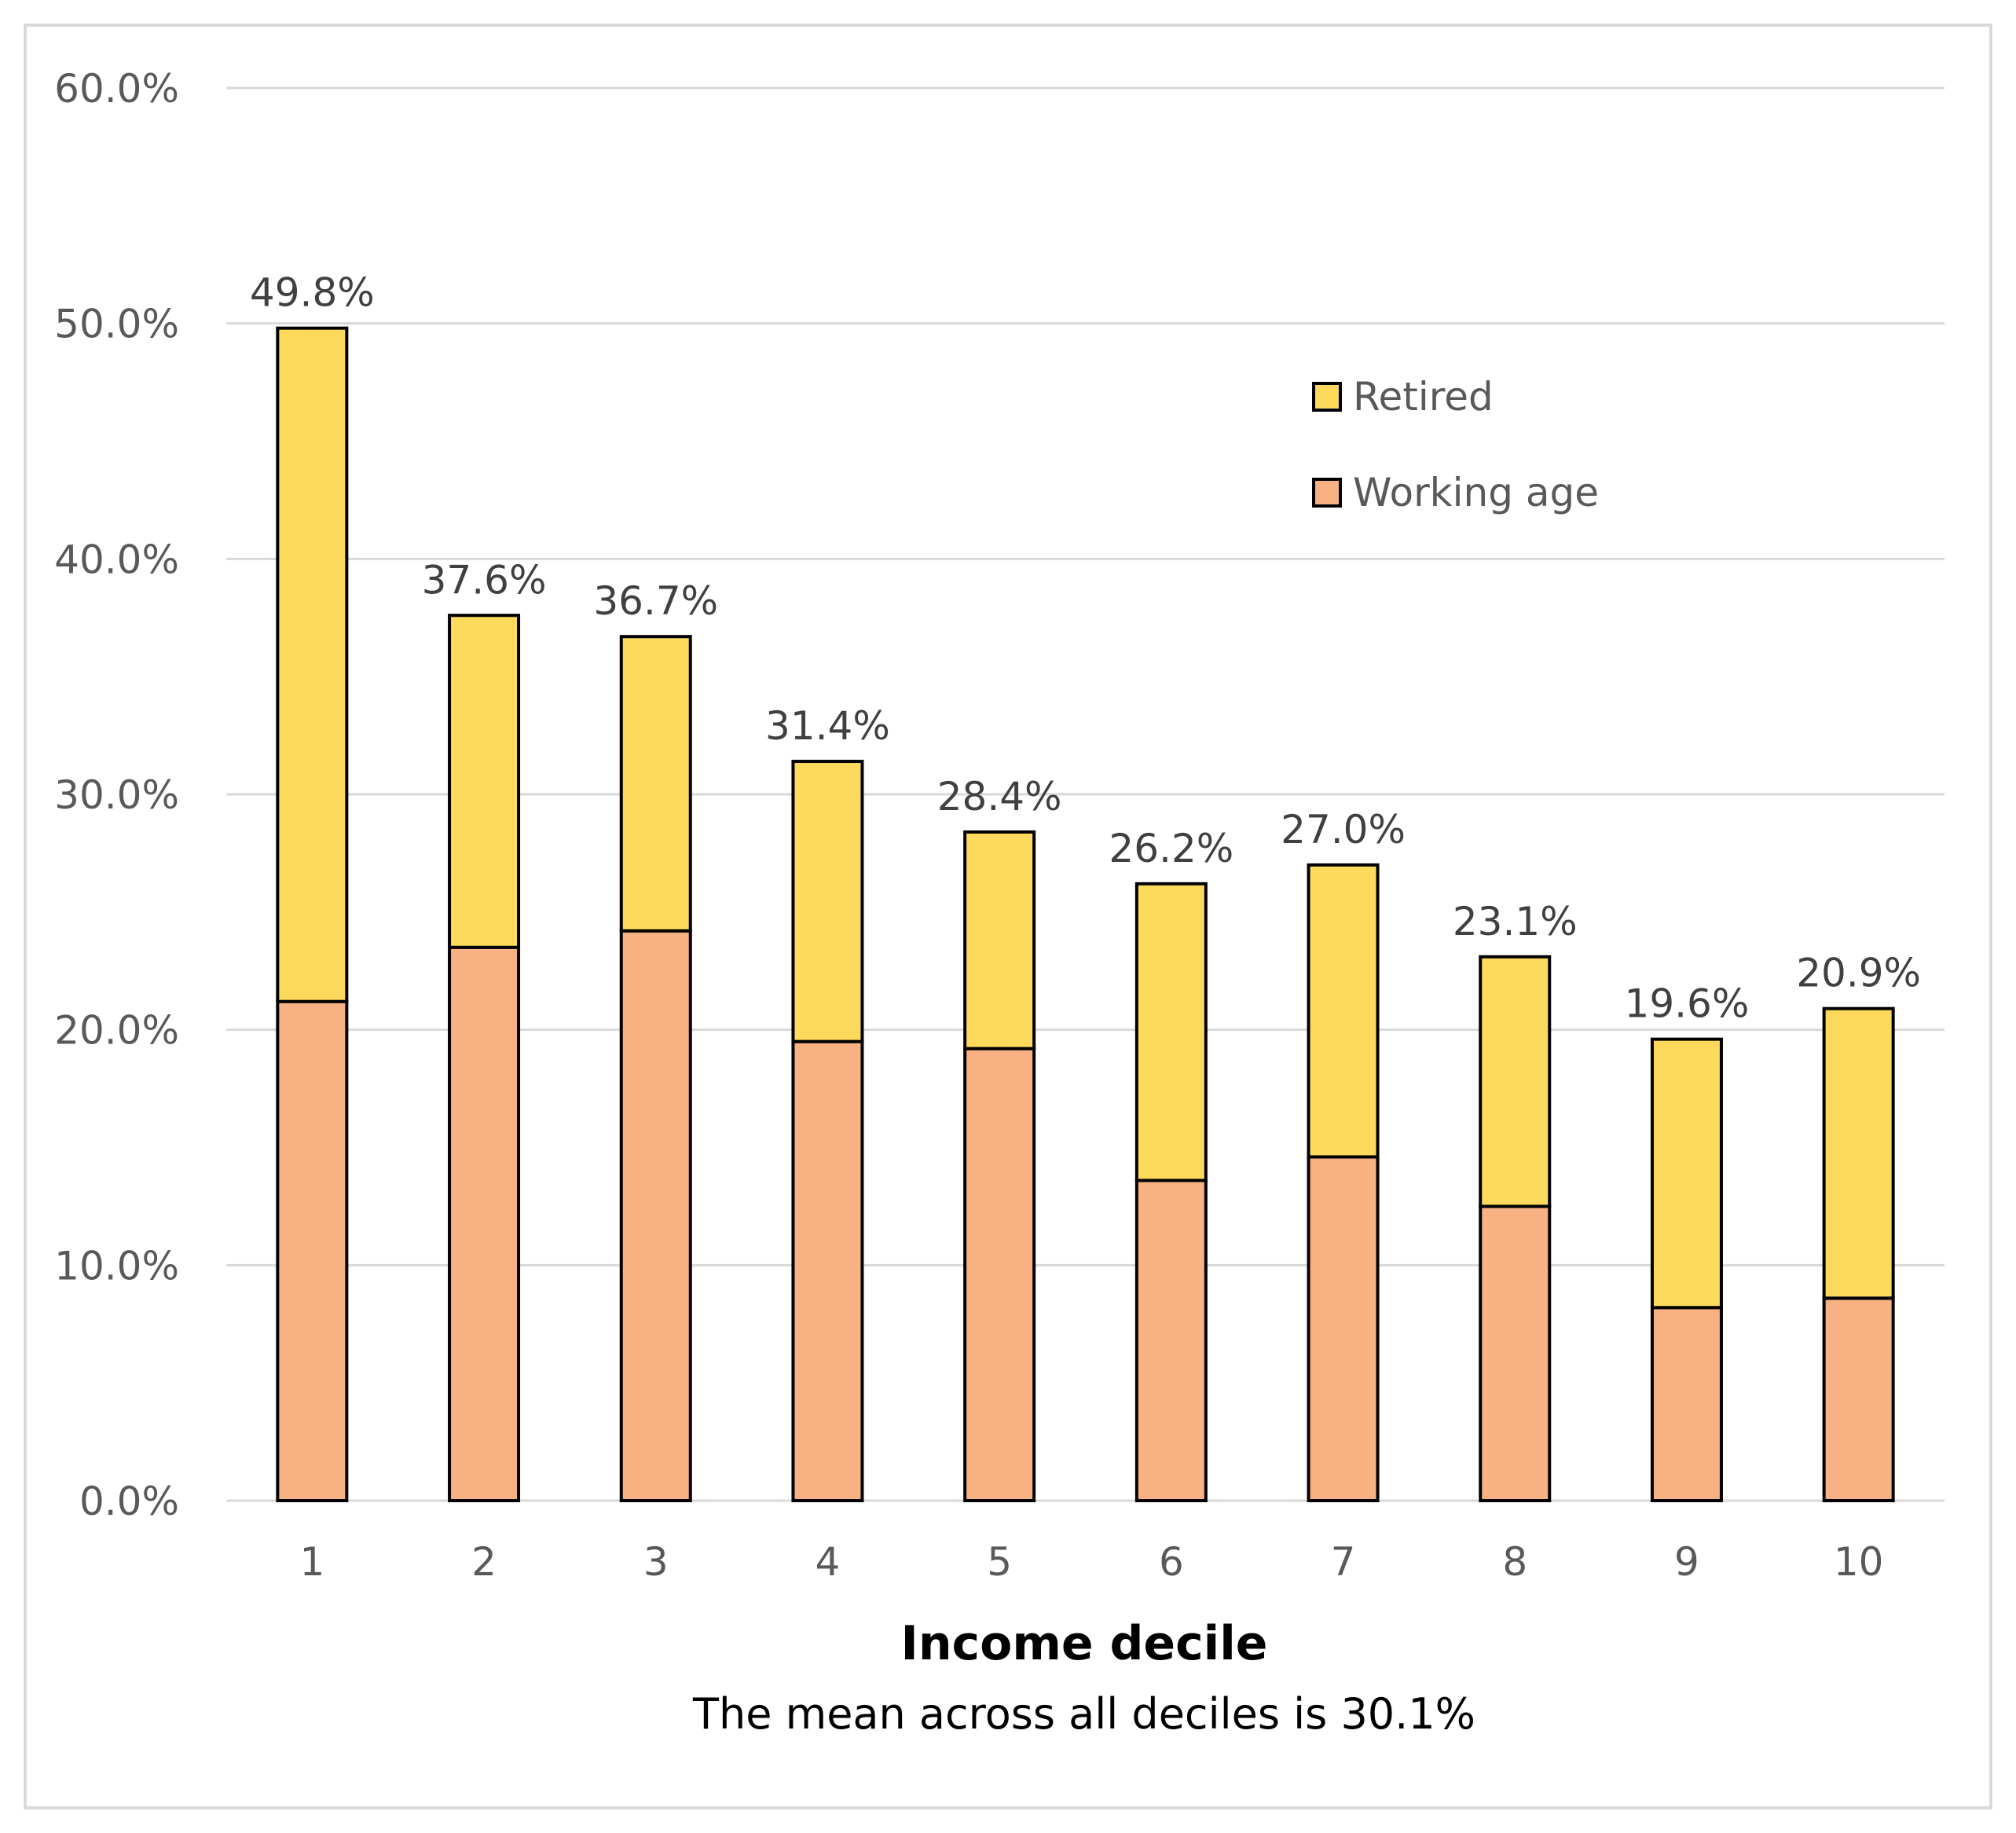 The image size is (2016, 1833). What do you see at coordinates (655, 601) in the screenshot?
I see `total-data-label: 36.7%` at bounding box center [655, 601].